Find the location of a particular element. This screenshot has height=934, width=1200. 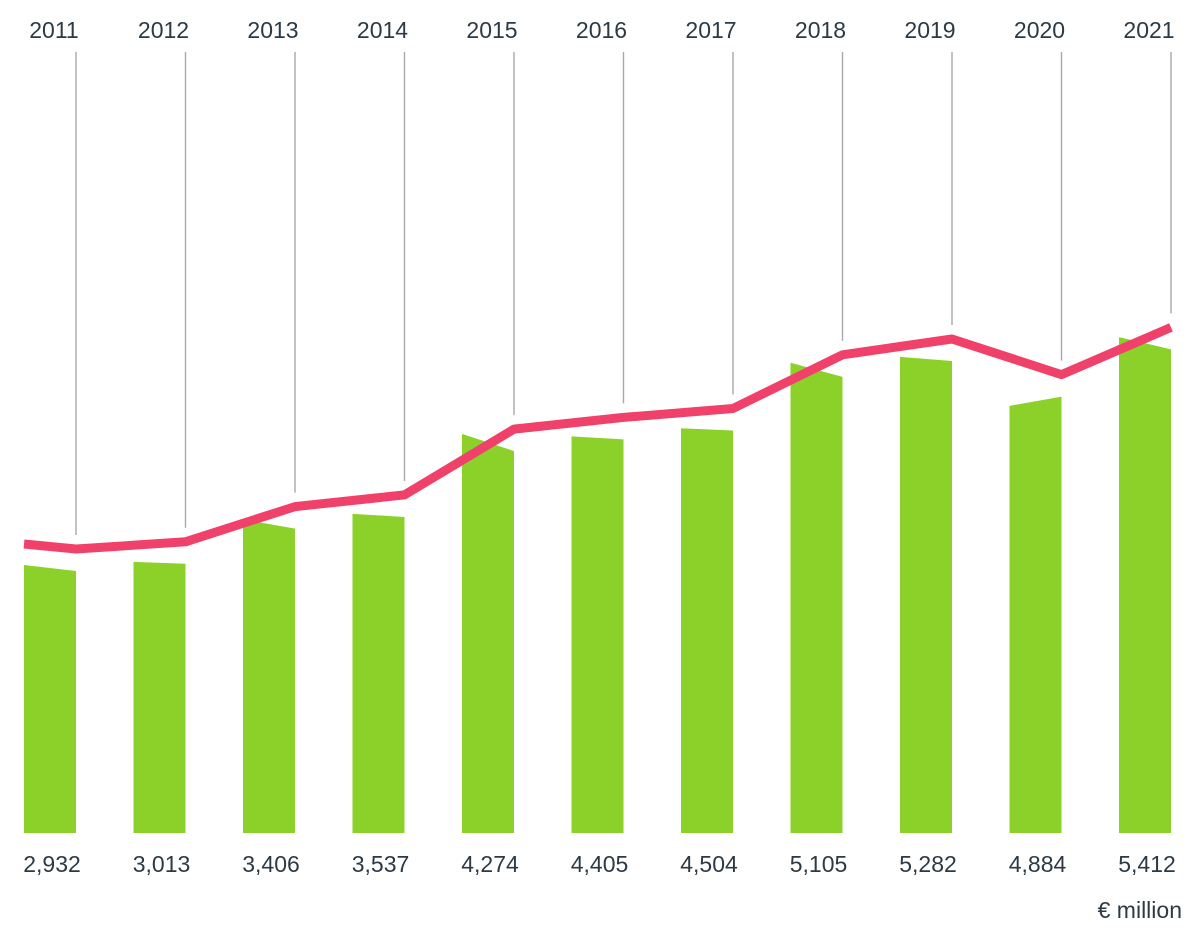

year-label-2020: 2020 is located at coordinates (1039, 30).